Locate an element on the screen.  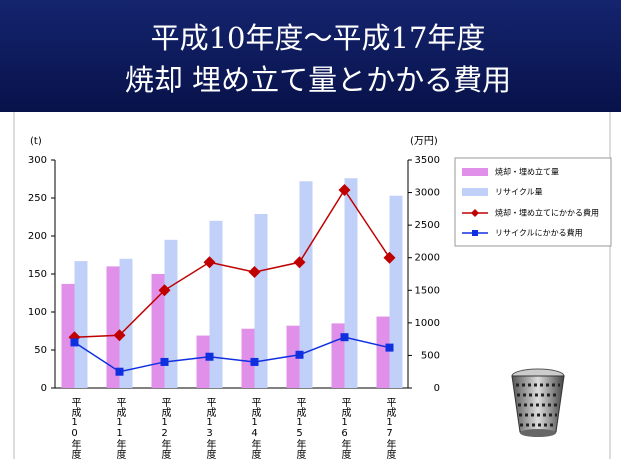
y2-tick-label: 2500 is located at coordinates (427, 225).